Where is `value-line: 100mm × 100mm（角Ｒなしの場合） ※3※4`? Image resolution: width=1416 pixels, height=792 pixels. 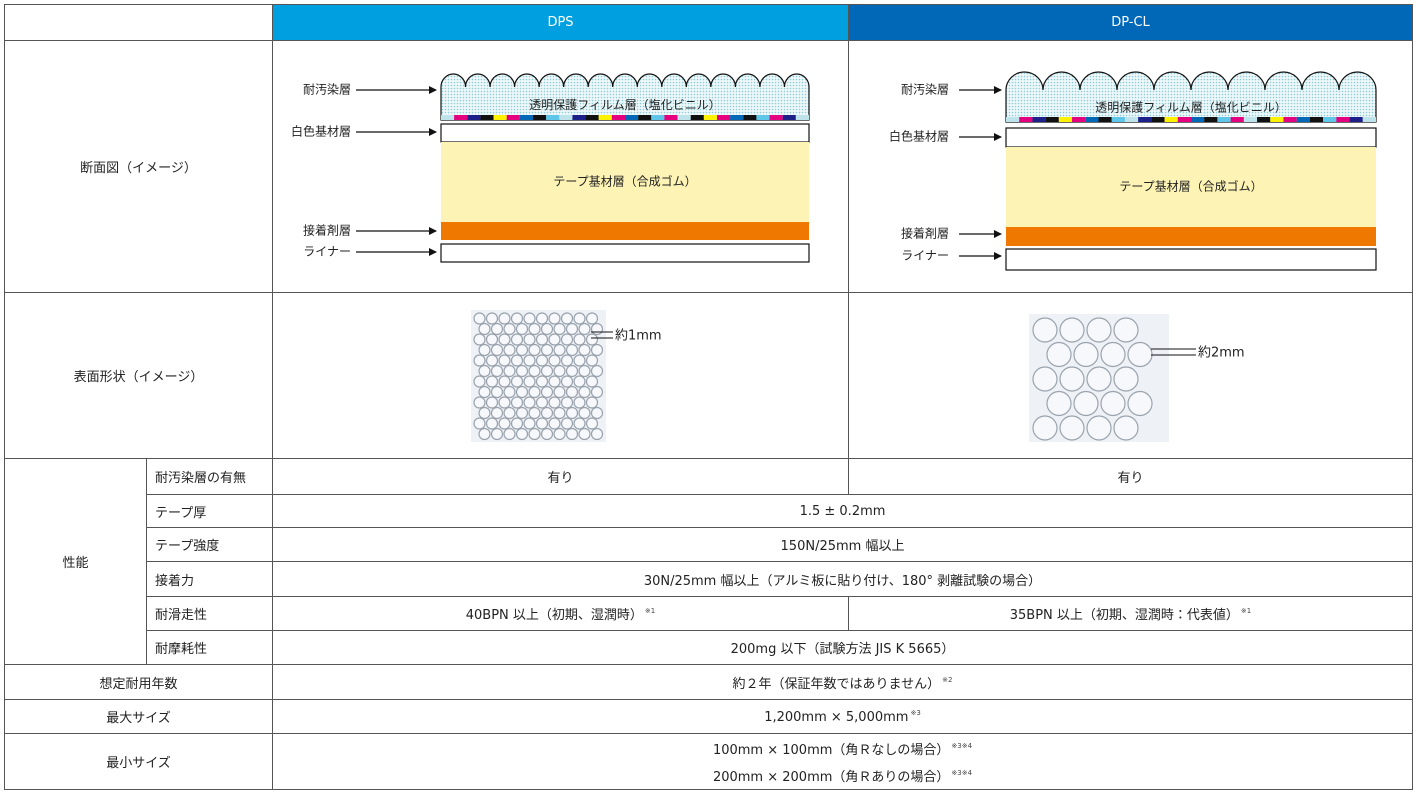
value-line: 100mm × 100mm（角Ｒなしの場合） ※3※4 is located at coordinates (842, 748).